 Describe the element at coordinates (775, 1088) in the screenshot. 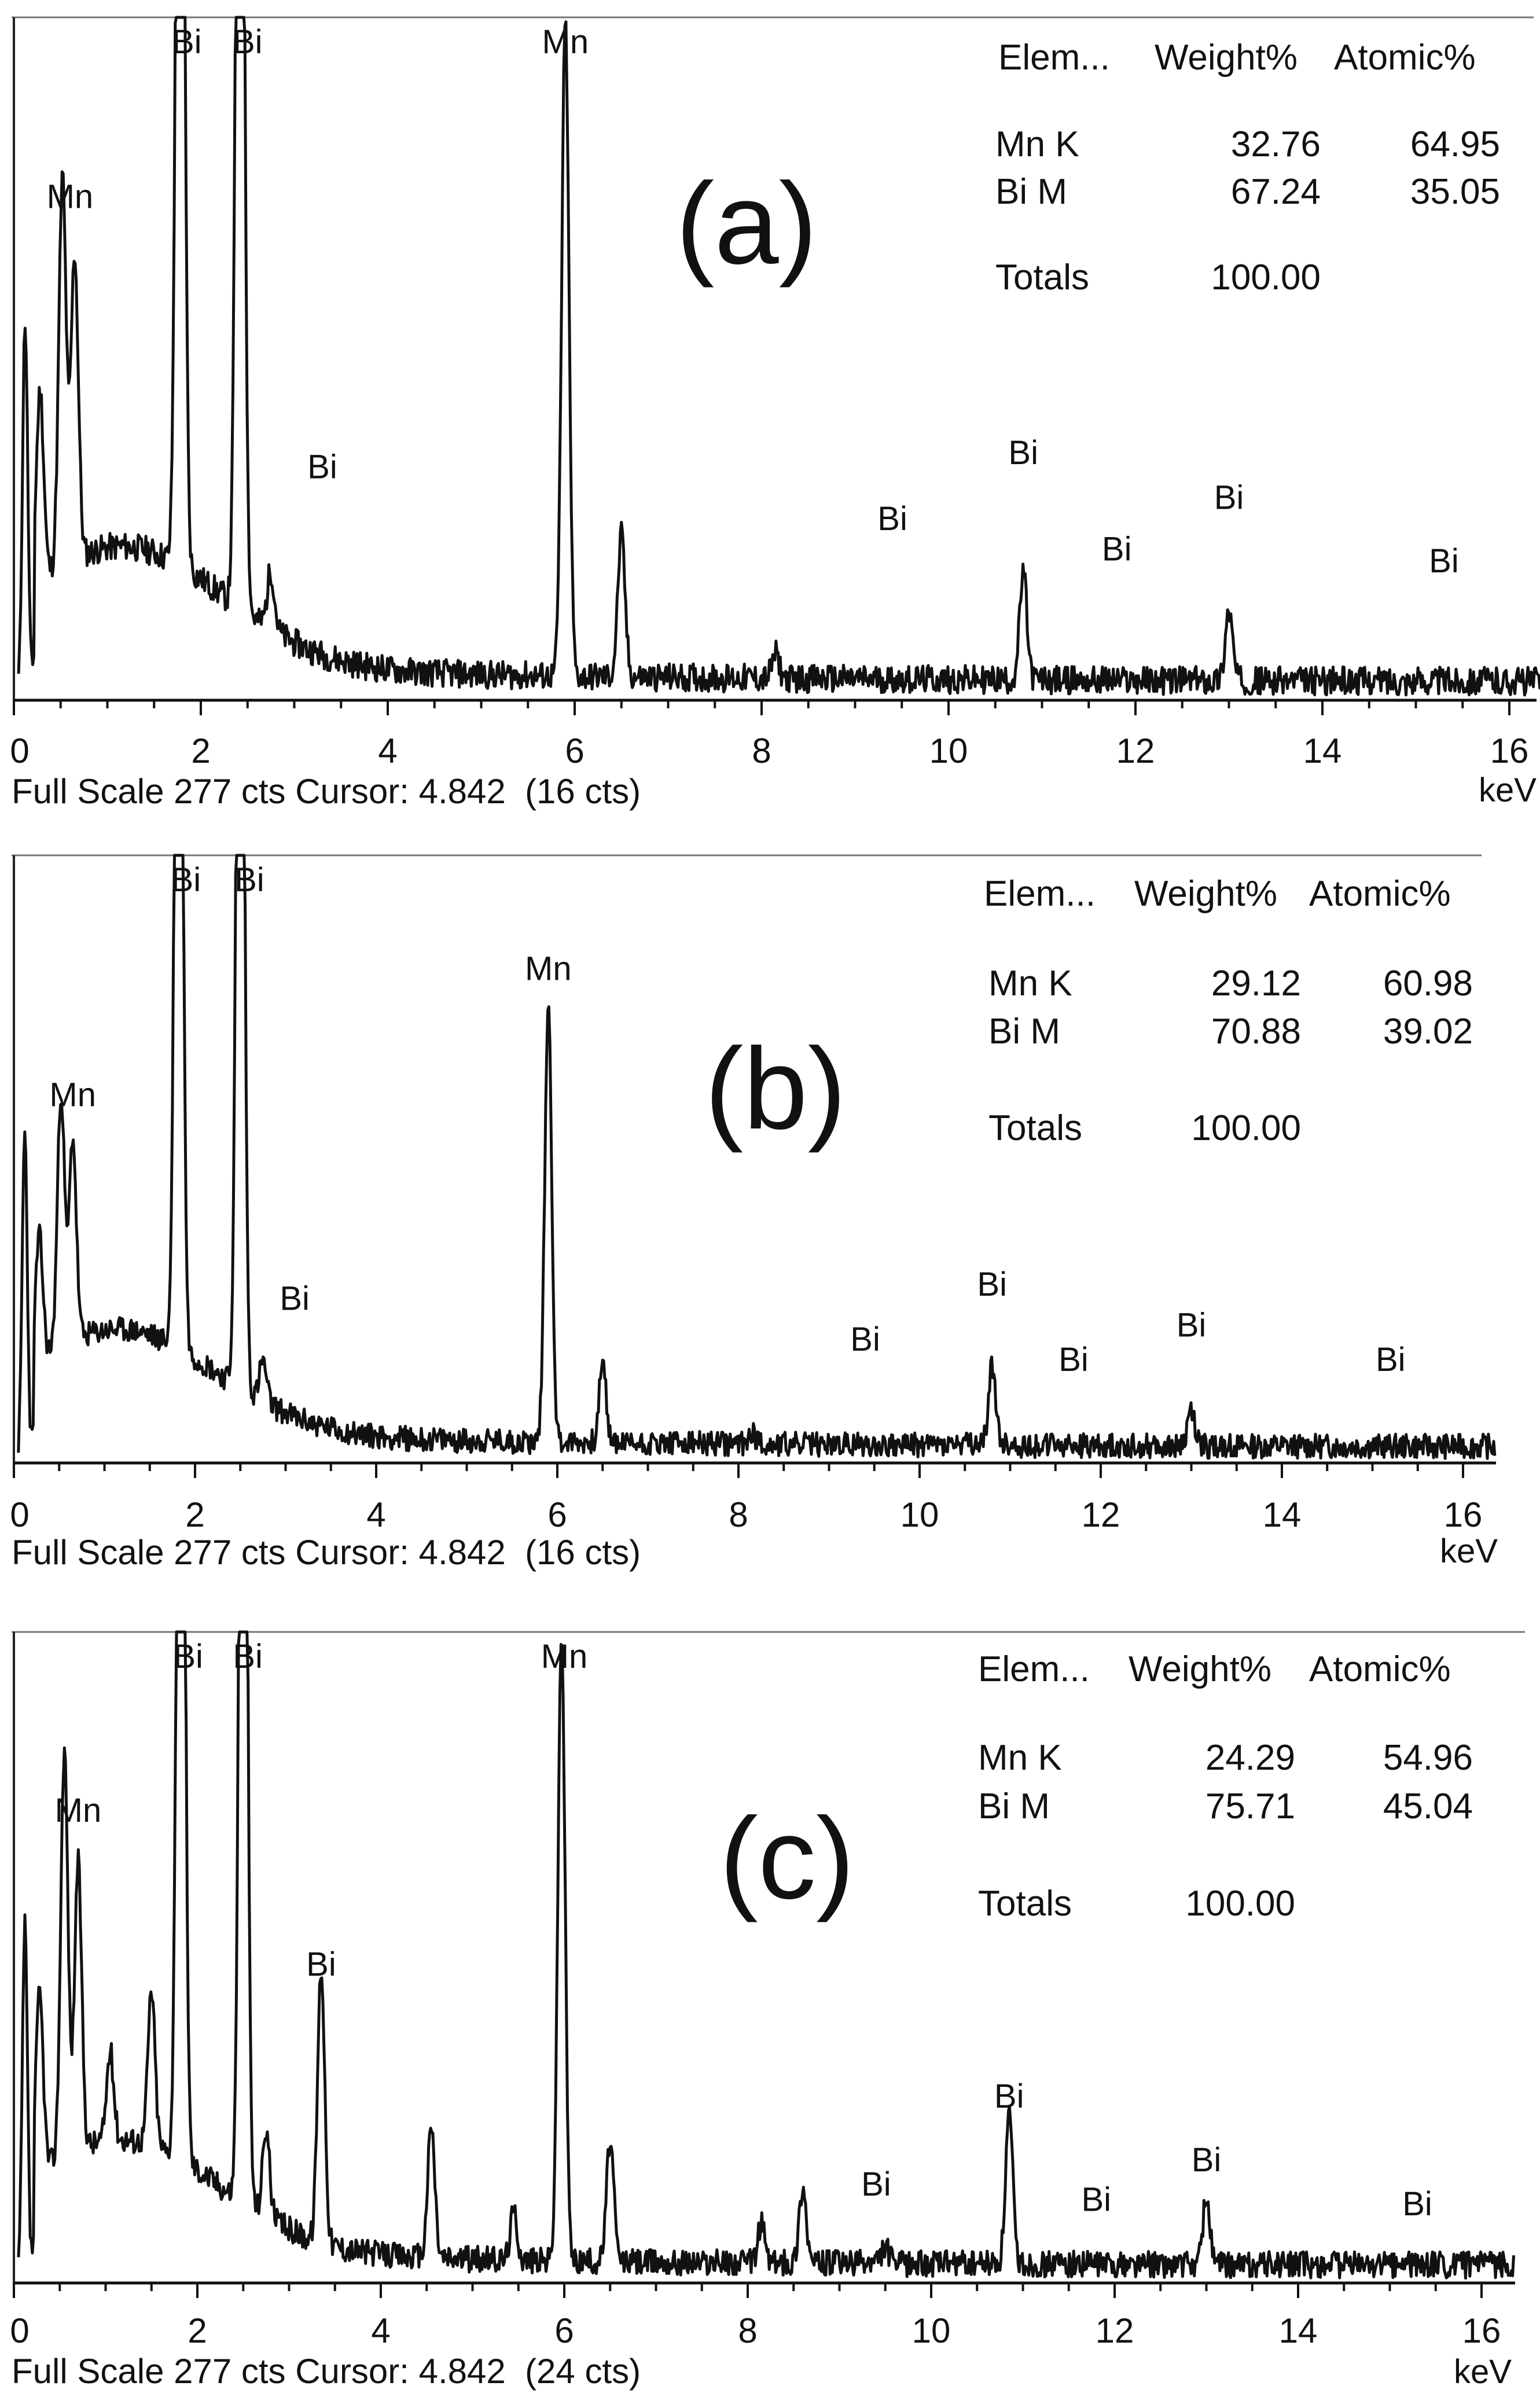

I see `panel-label: (b)` at that location.